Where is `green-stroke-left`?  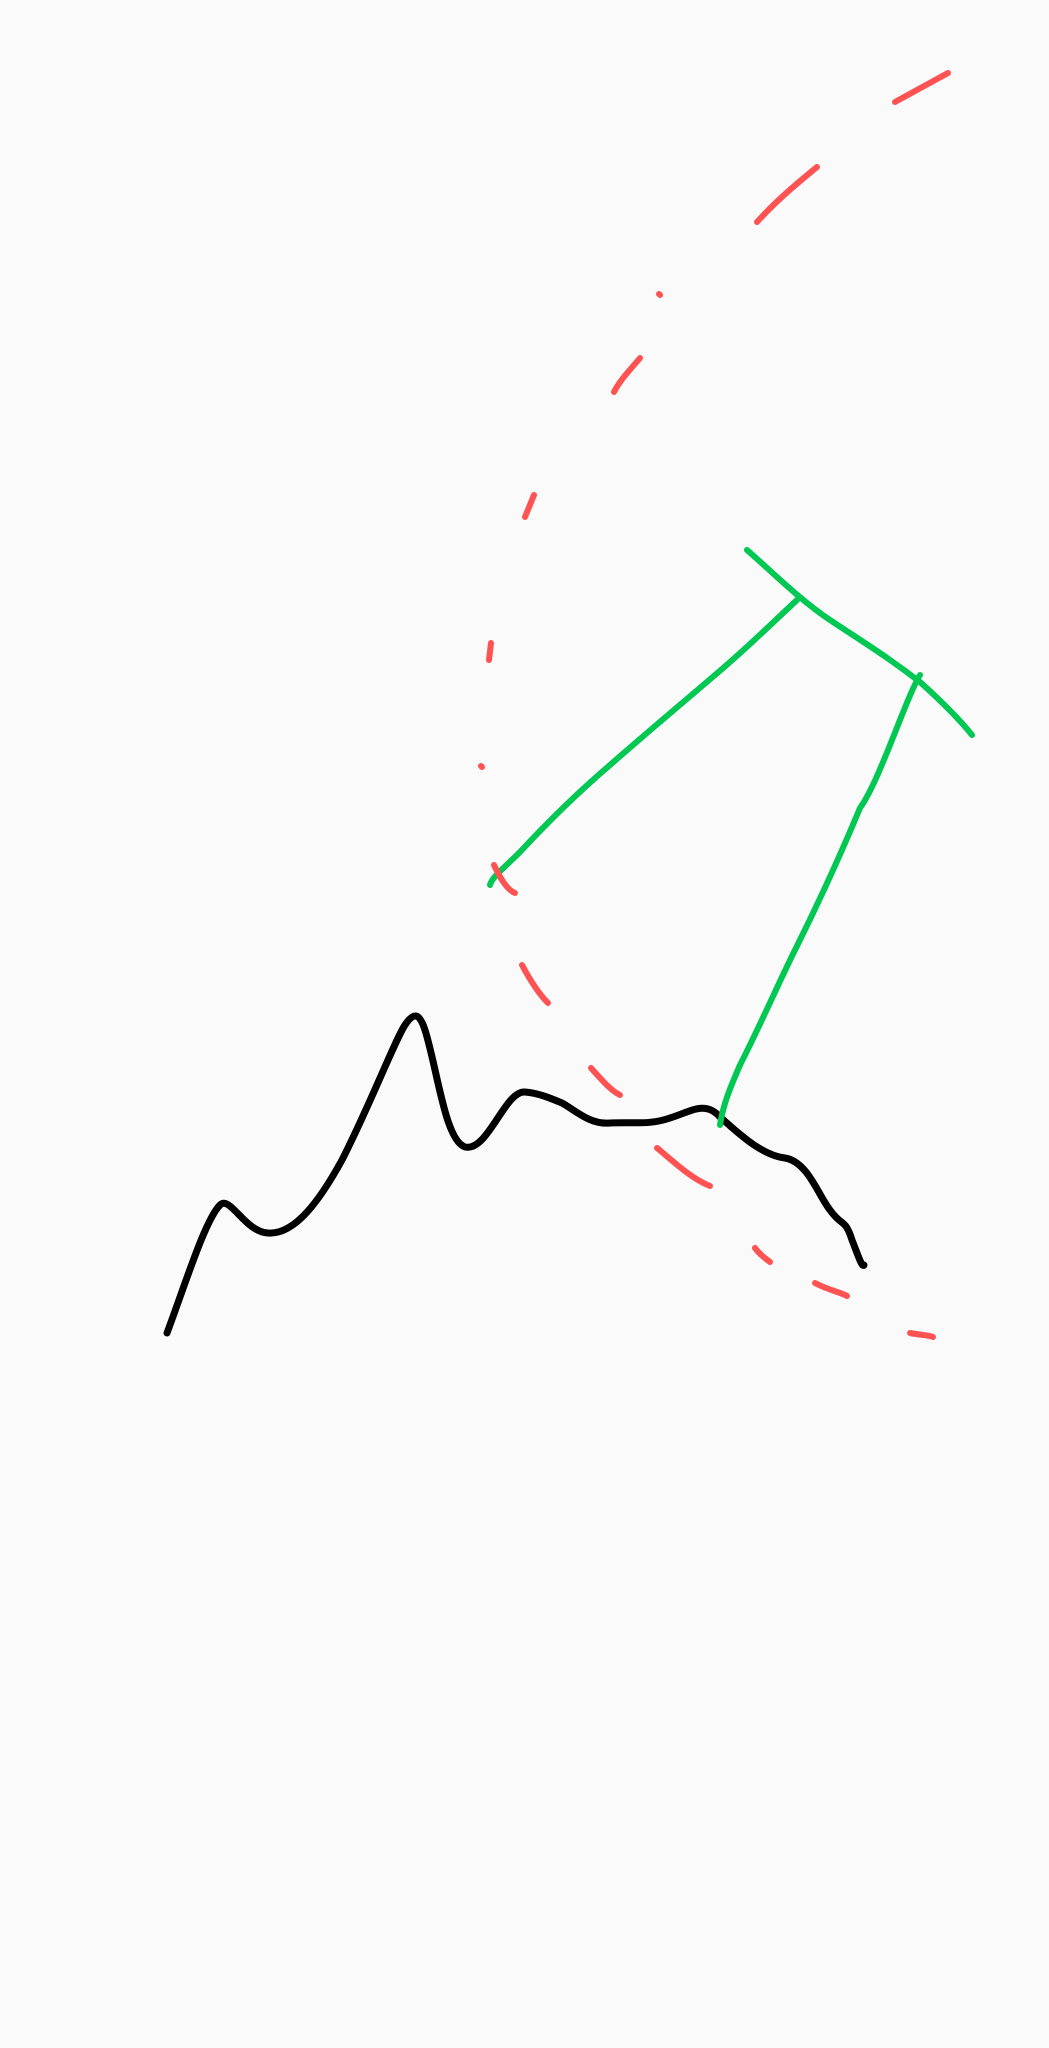
green-stroke-left is located at coordinates (643, 742).